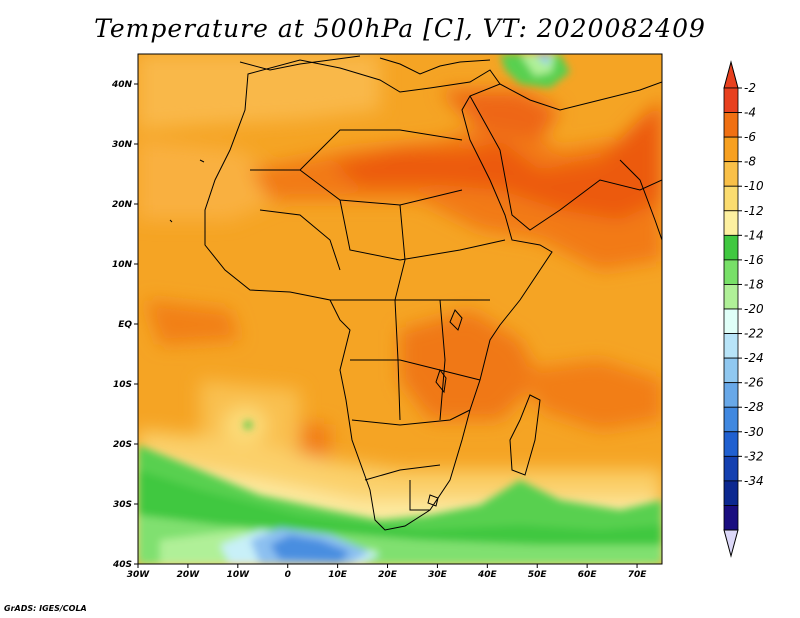 This screenshot has height=618, width=800. I want to click on colorbar-label: -4, so click(750, 113).